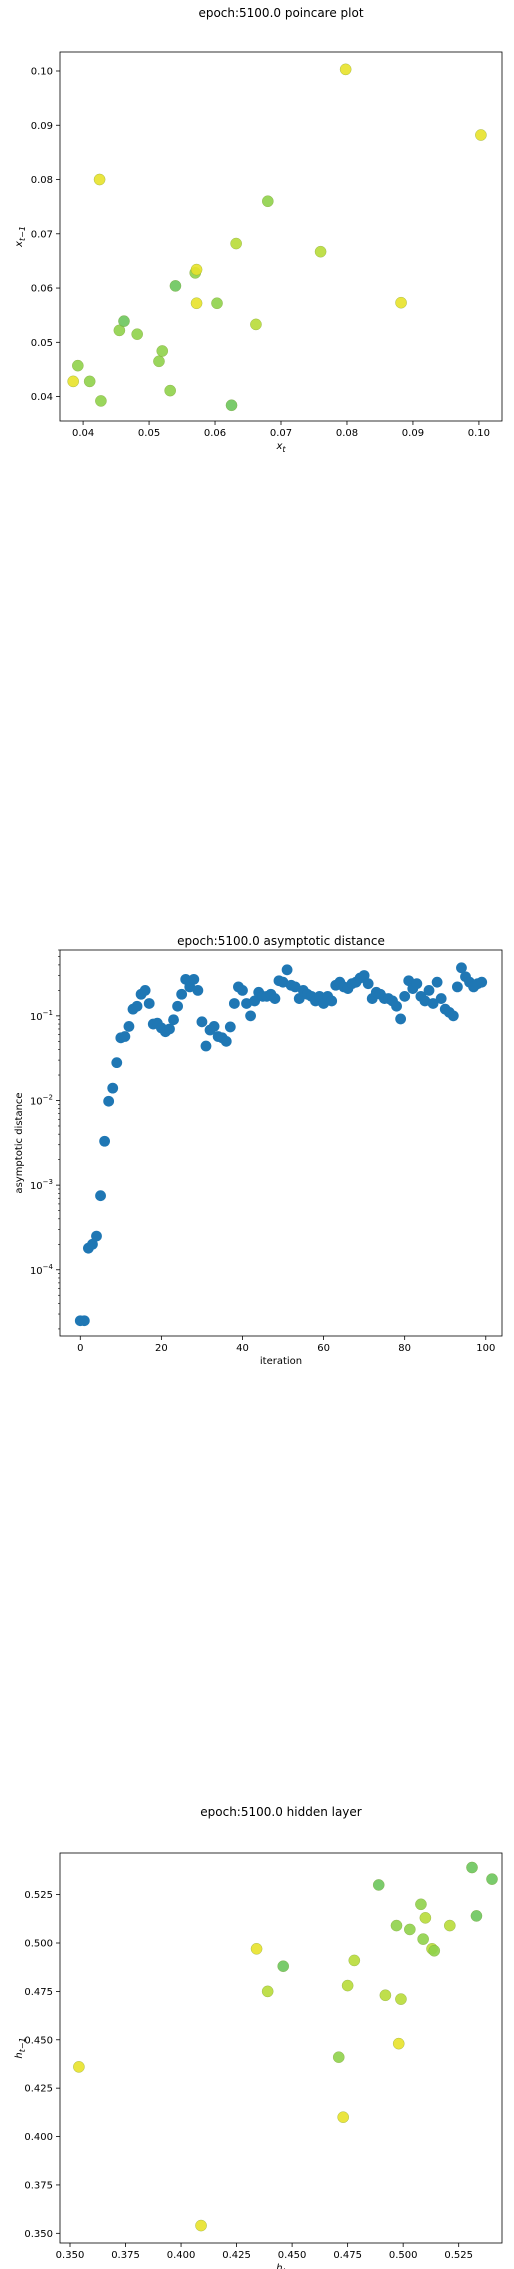  Describe the element at coordinates (236, 2255) in the screenshot. I see `x-tick-label: 0.425` at that location.